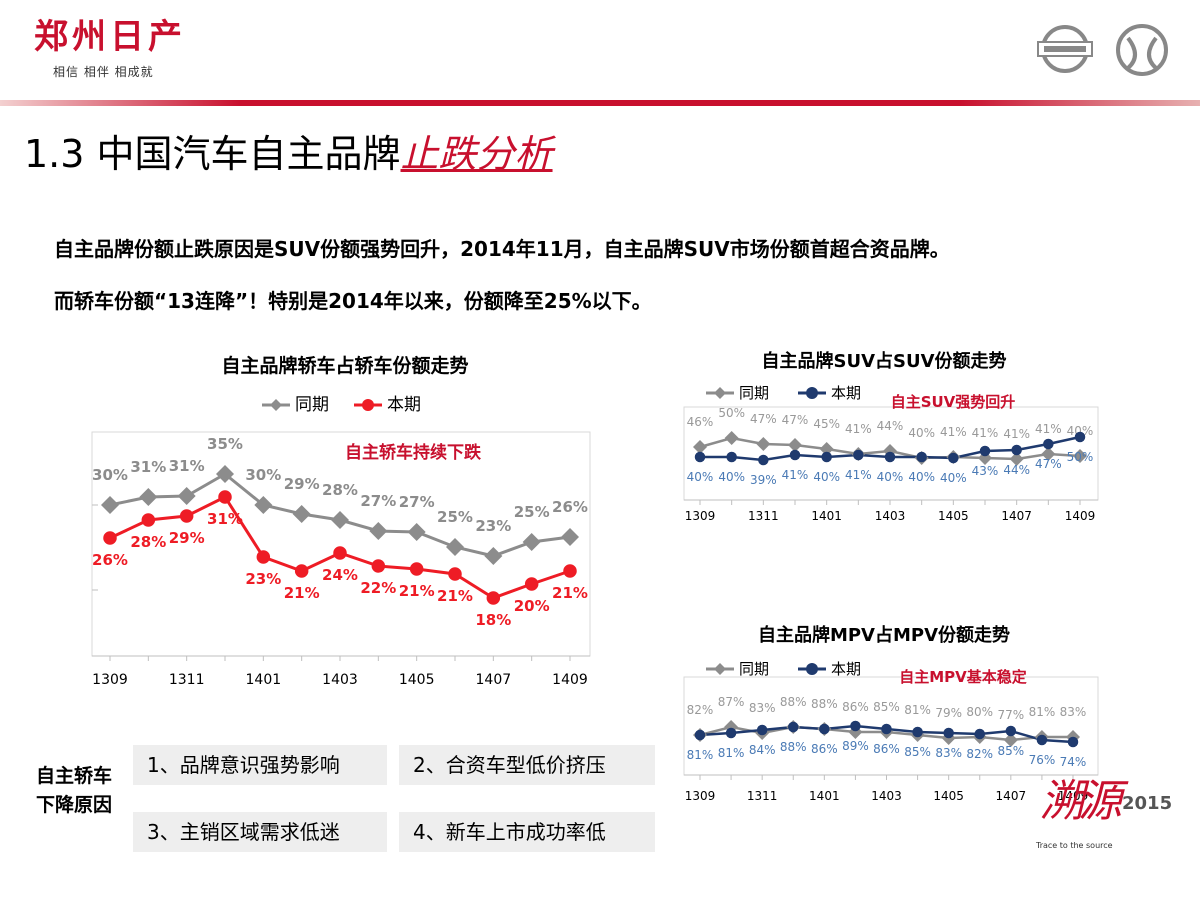 This screenshot has height=900, width=1200. What do you see at coordinates (187, 680) in the screenshot?
I see `chart1-tick-label: 1311` at bounding box center [187, 680].